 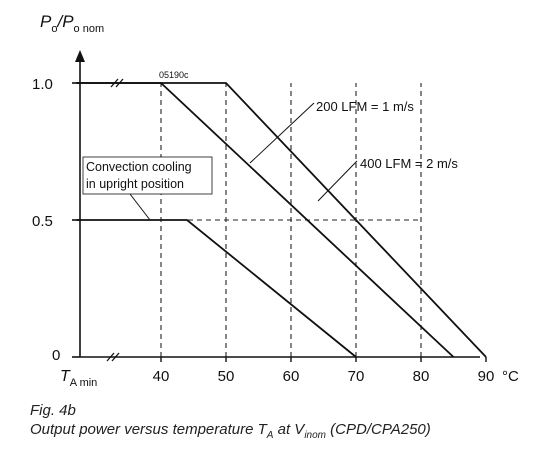 What do you see at coordinates (365, 106) in the screenshot?
I see `annotation-200lfm: 200 LFM = 1 m/s` at bounding box center [365, 106].